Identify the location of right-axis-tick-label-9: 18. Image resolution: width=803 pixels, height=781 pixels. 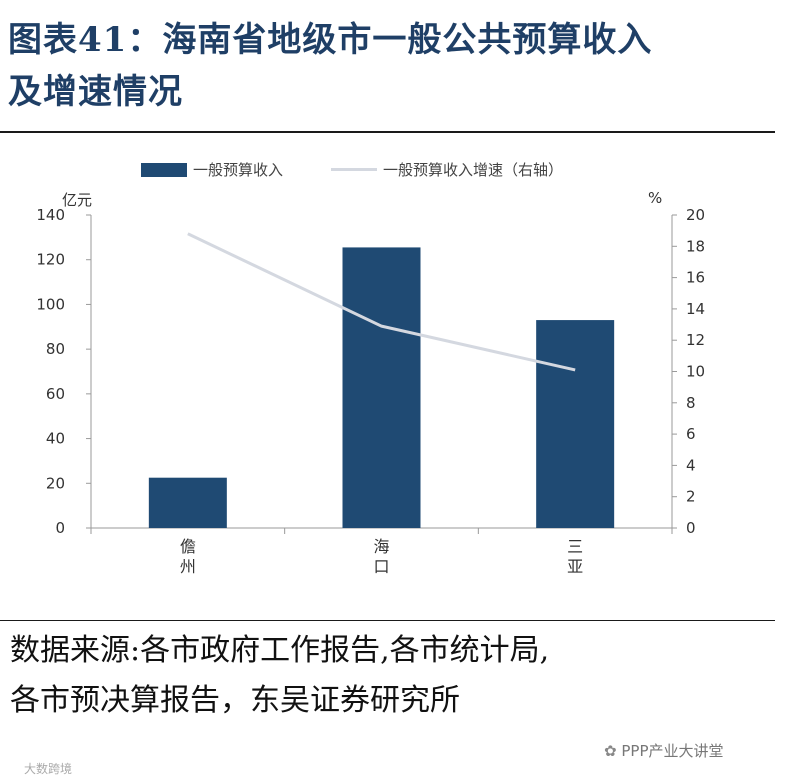
(695, 246).